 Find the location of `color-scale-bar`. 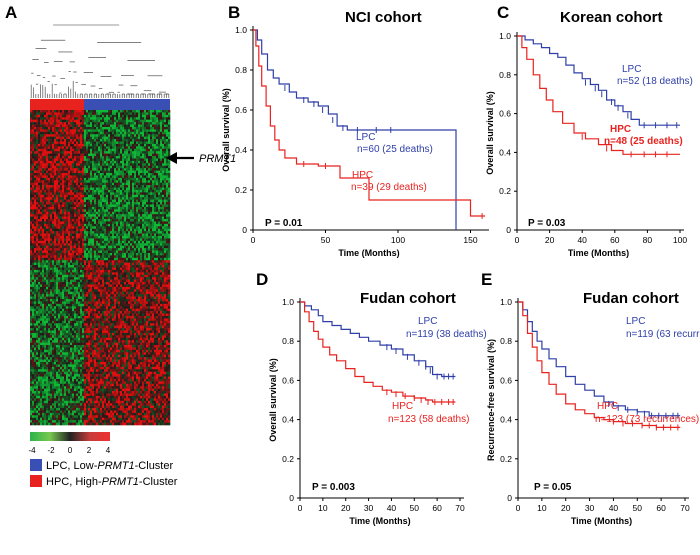

color-scale-bar is located at coordinates (70, 436).